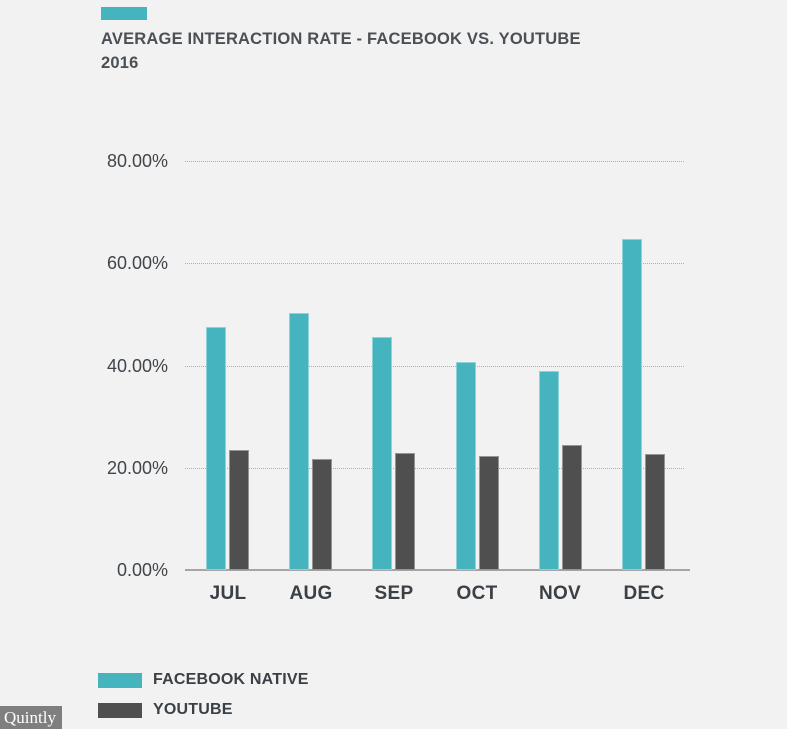 The image size is (787, 729). I want to click on bar-facebook-native-aug, so click(299, 441).